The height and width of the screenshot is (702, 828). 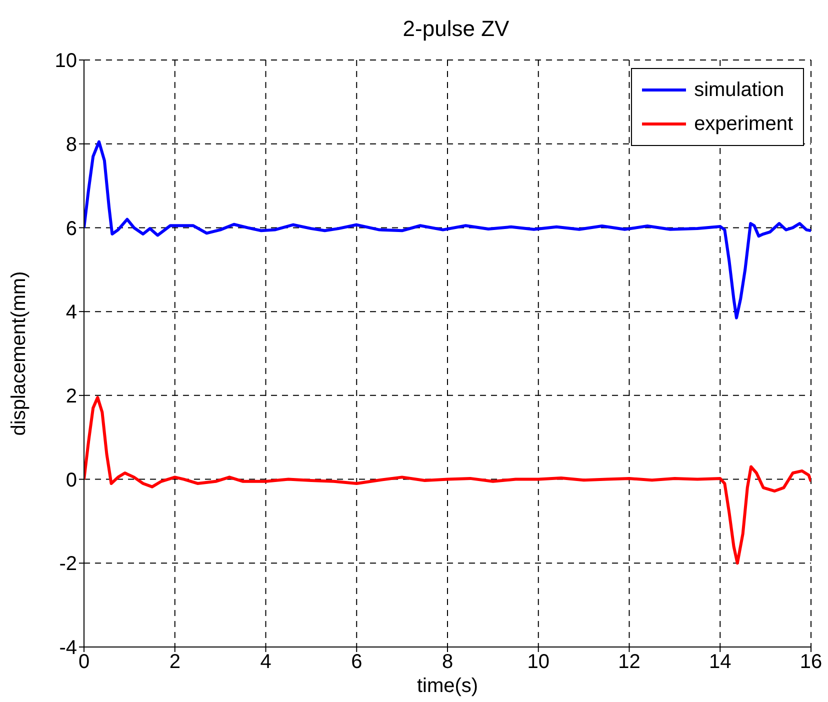 I want to click on y-tick-label: -4, so click(x=68, y=648).